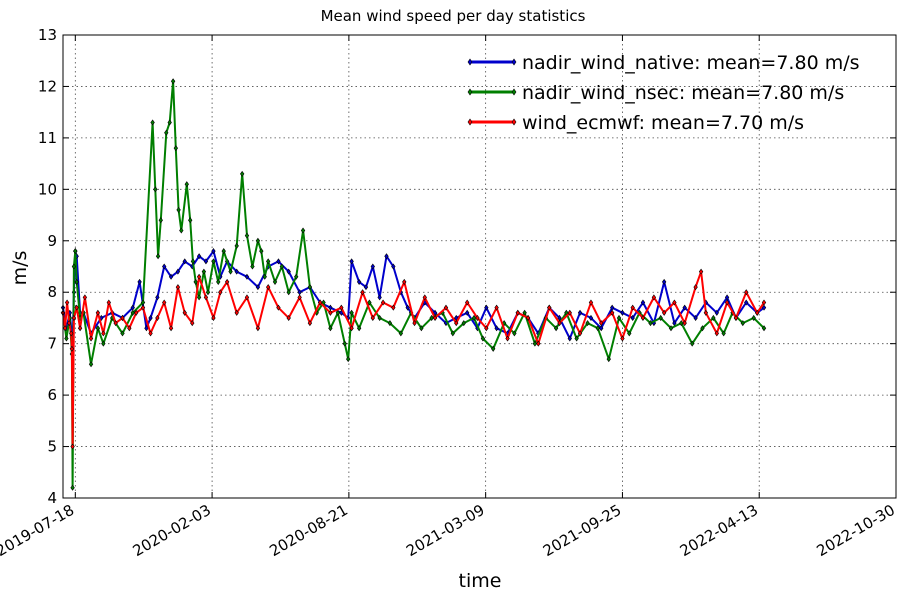 This screenshot has width=907, height=602. What do you see at coordinates (52, 344) in the screenshot?
I see `y-tick-label: 7` at bounding box center [52, 344].